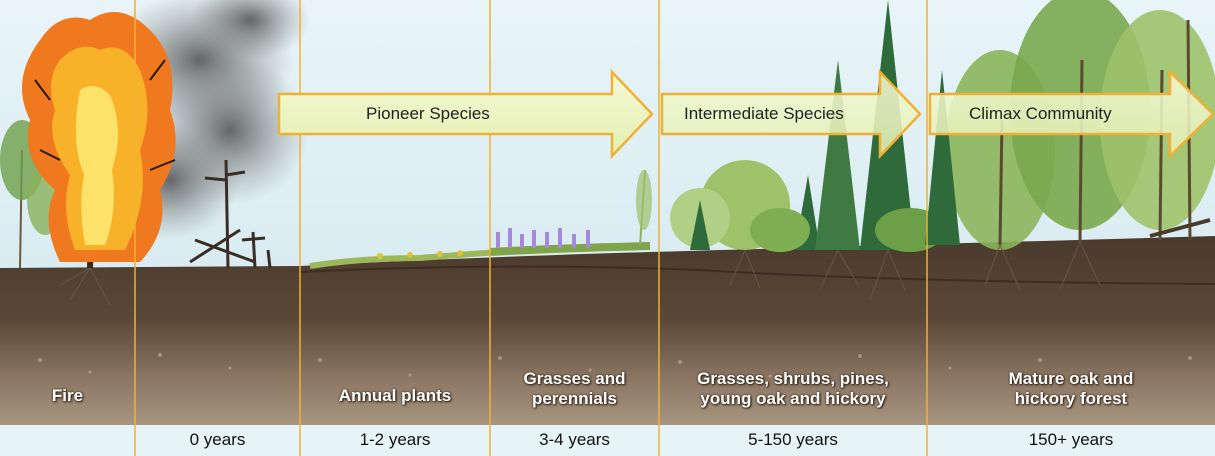 This screenshot has width=1215, height=456. I want to click on stage-label-intermediate-line2: young oak and hickory, so click(793, 398).